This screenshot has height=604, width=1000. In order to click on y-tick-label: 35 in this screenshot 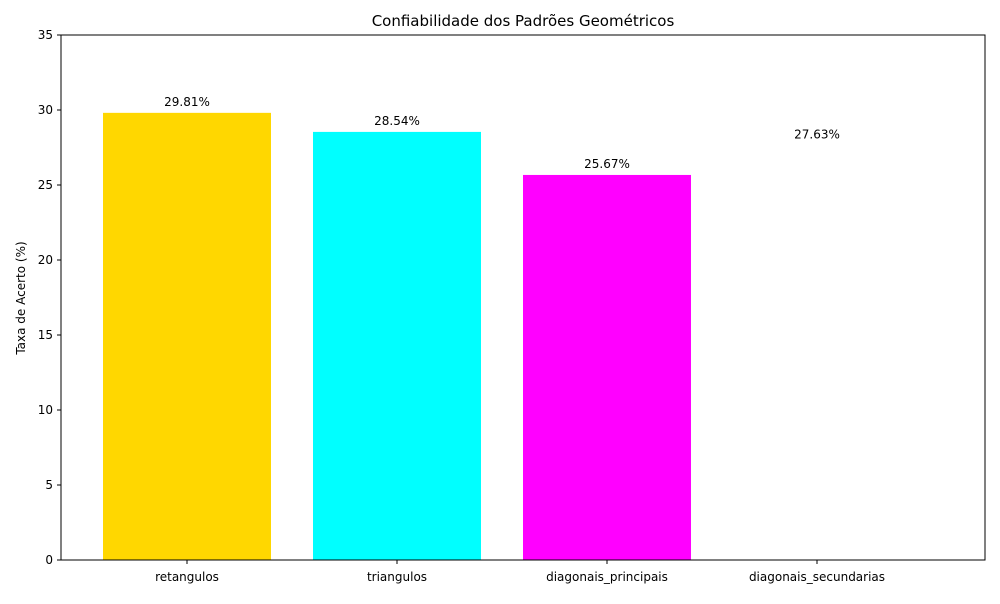, I will do `click(45, 35)`.